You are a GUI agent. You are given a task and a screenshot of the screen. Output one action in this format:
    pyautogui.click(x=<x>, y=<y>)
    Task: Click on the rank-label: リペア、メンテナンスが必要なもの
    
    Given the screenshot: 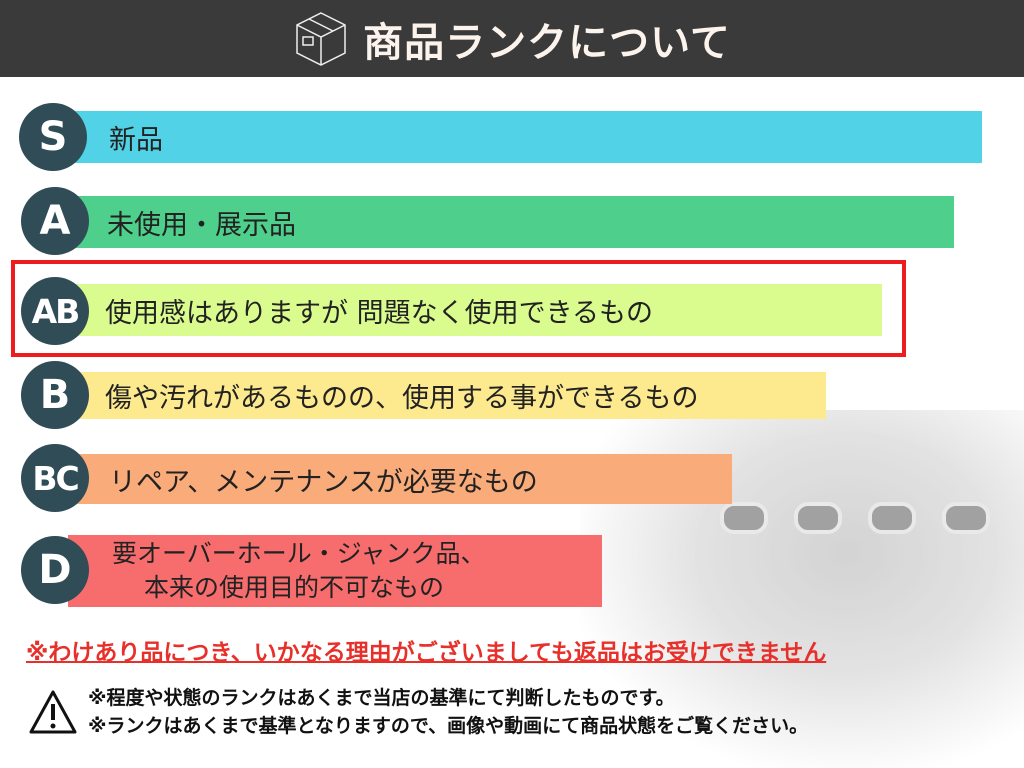 What is the action you would take?
    pyautogui.click(x=323, y=482)
    